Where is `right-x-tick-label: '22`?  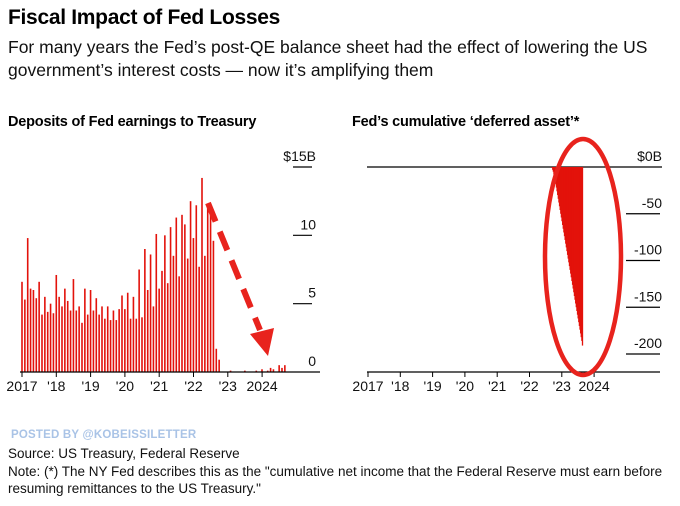 right-x-tick-label: '22 is located at coordinates (529, 386).